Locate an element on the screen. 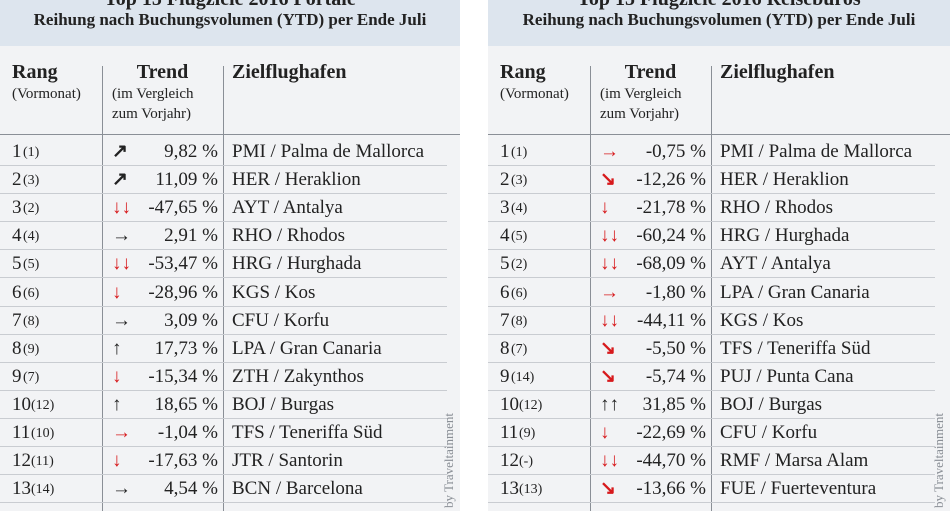  airport: HER / Heraklion is located at coordinates (296, 180).